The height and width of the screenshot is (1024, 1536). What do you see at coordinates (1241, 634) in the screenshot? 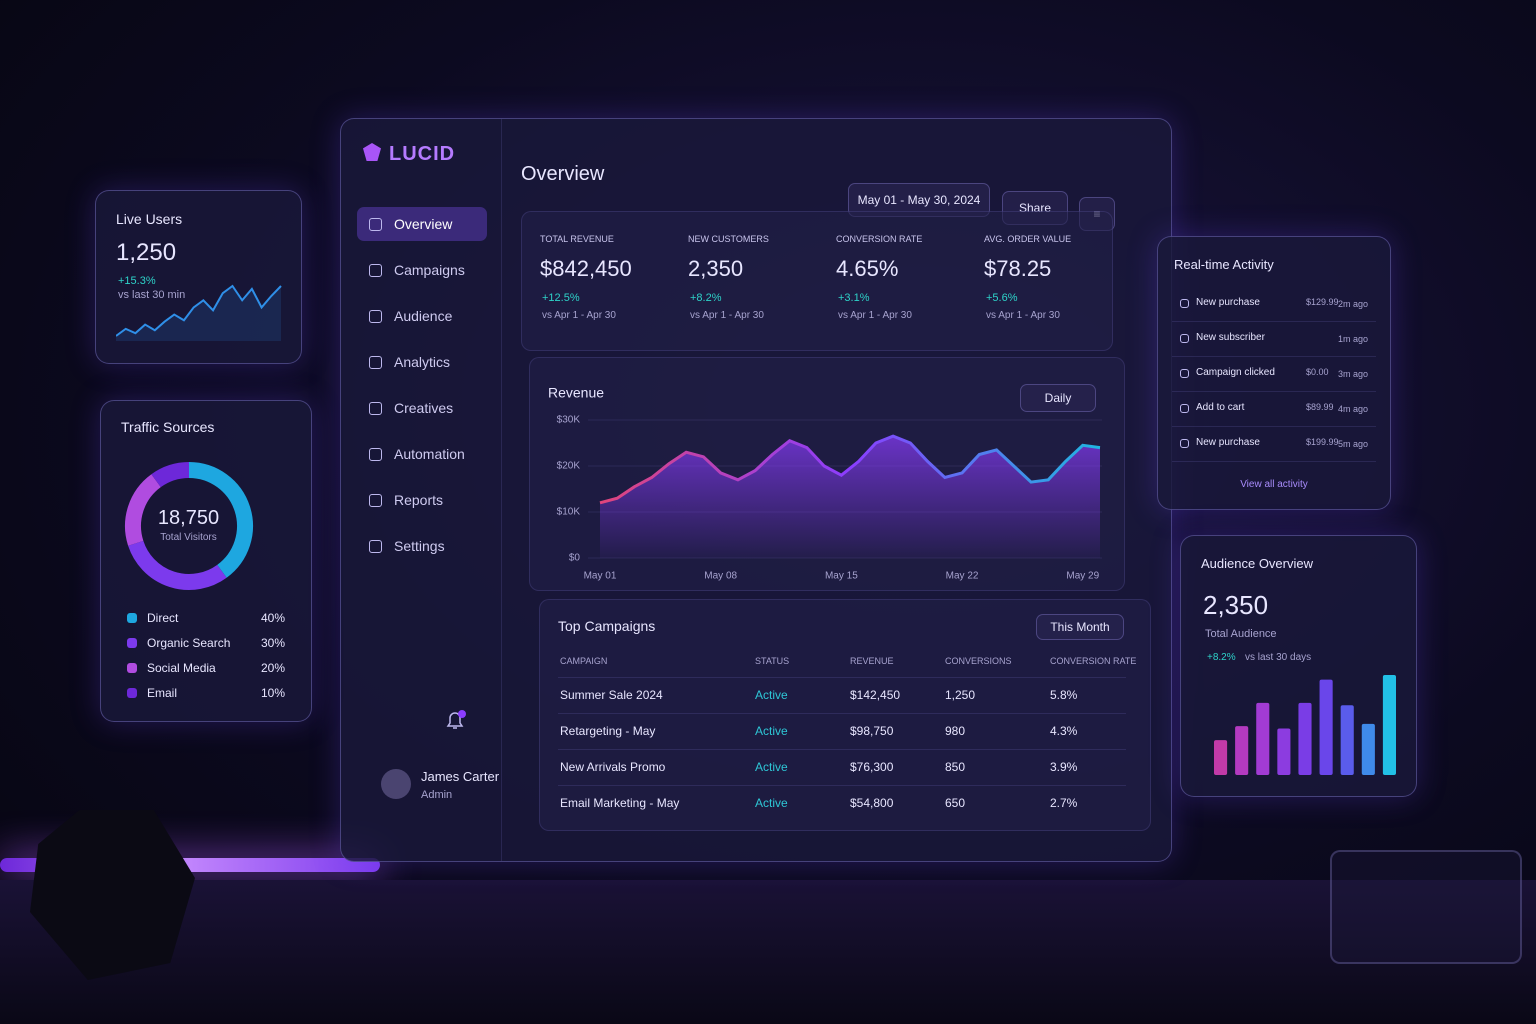
I see `audience-label: Total Audience` at bounding box center [1241, 634].